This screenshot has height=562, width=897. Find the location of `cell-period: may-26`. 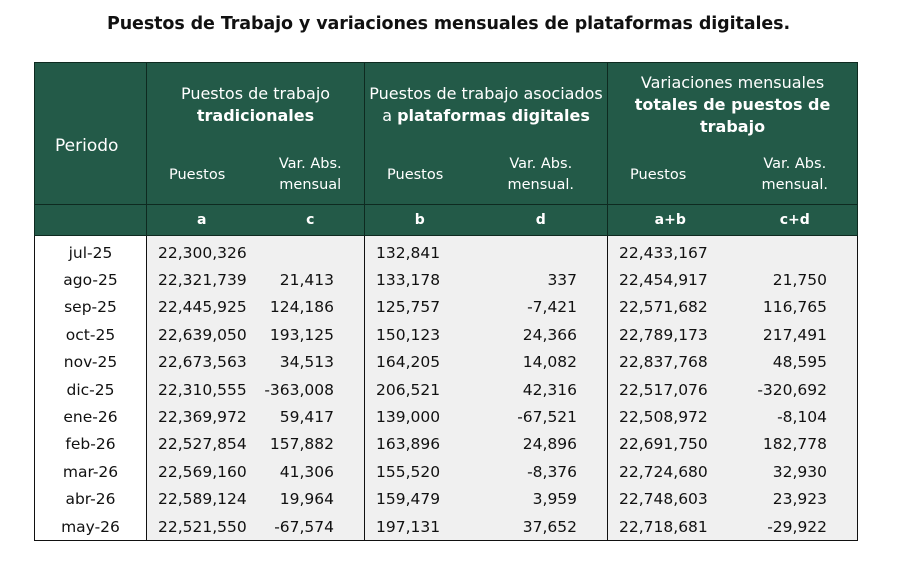

cell-period: may-26 is located at coordinates (90, 527).